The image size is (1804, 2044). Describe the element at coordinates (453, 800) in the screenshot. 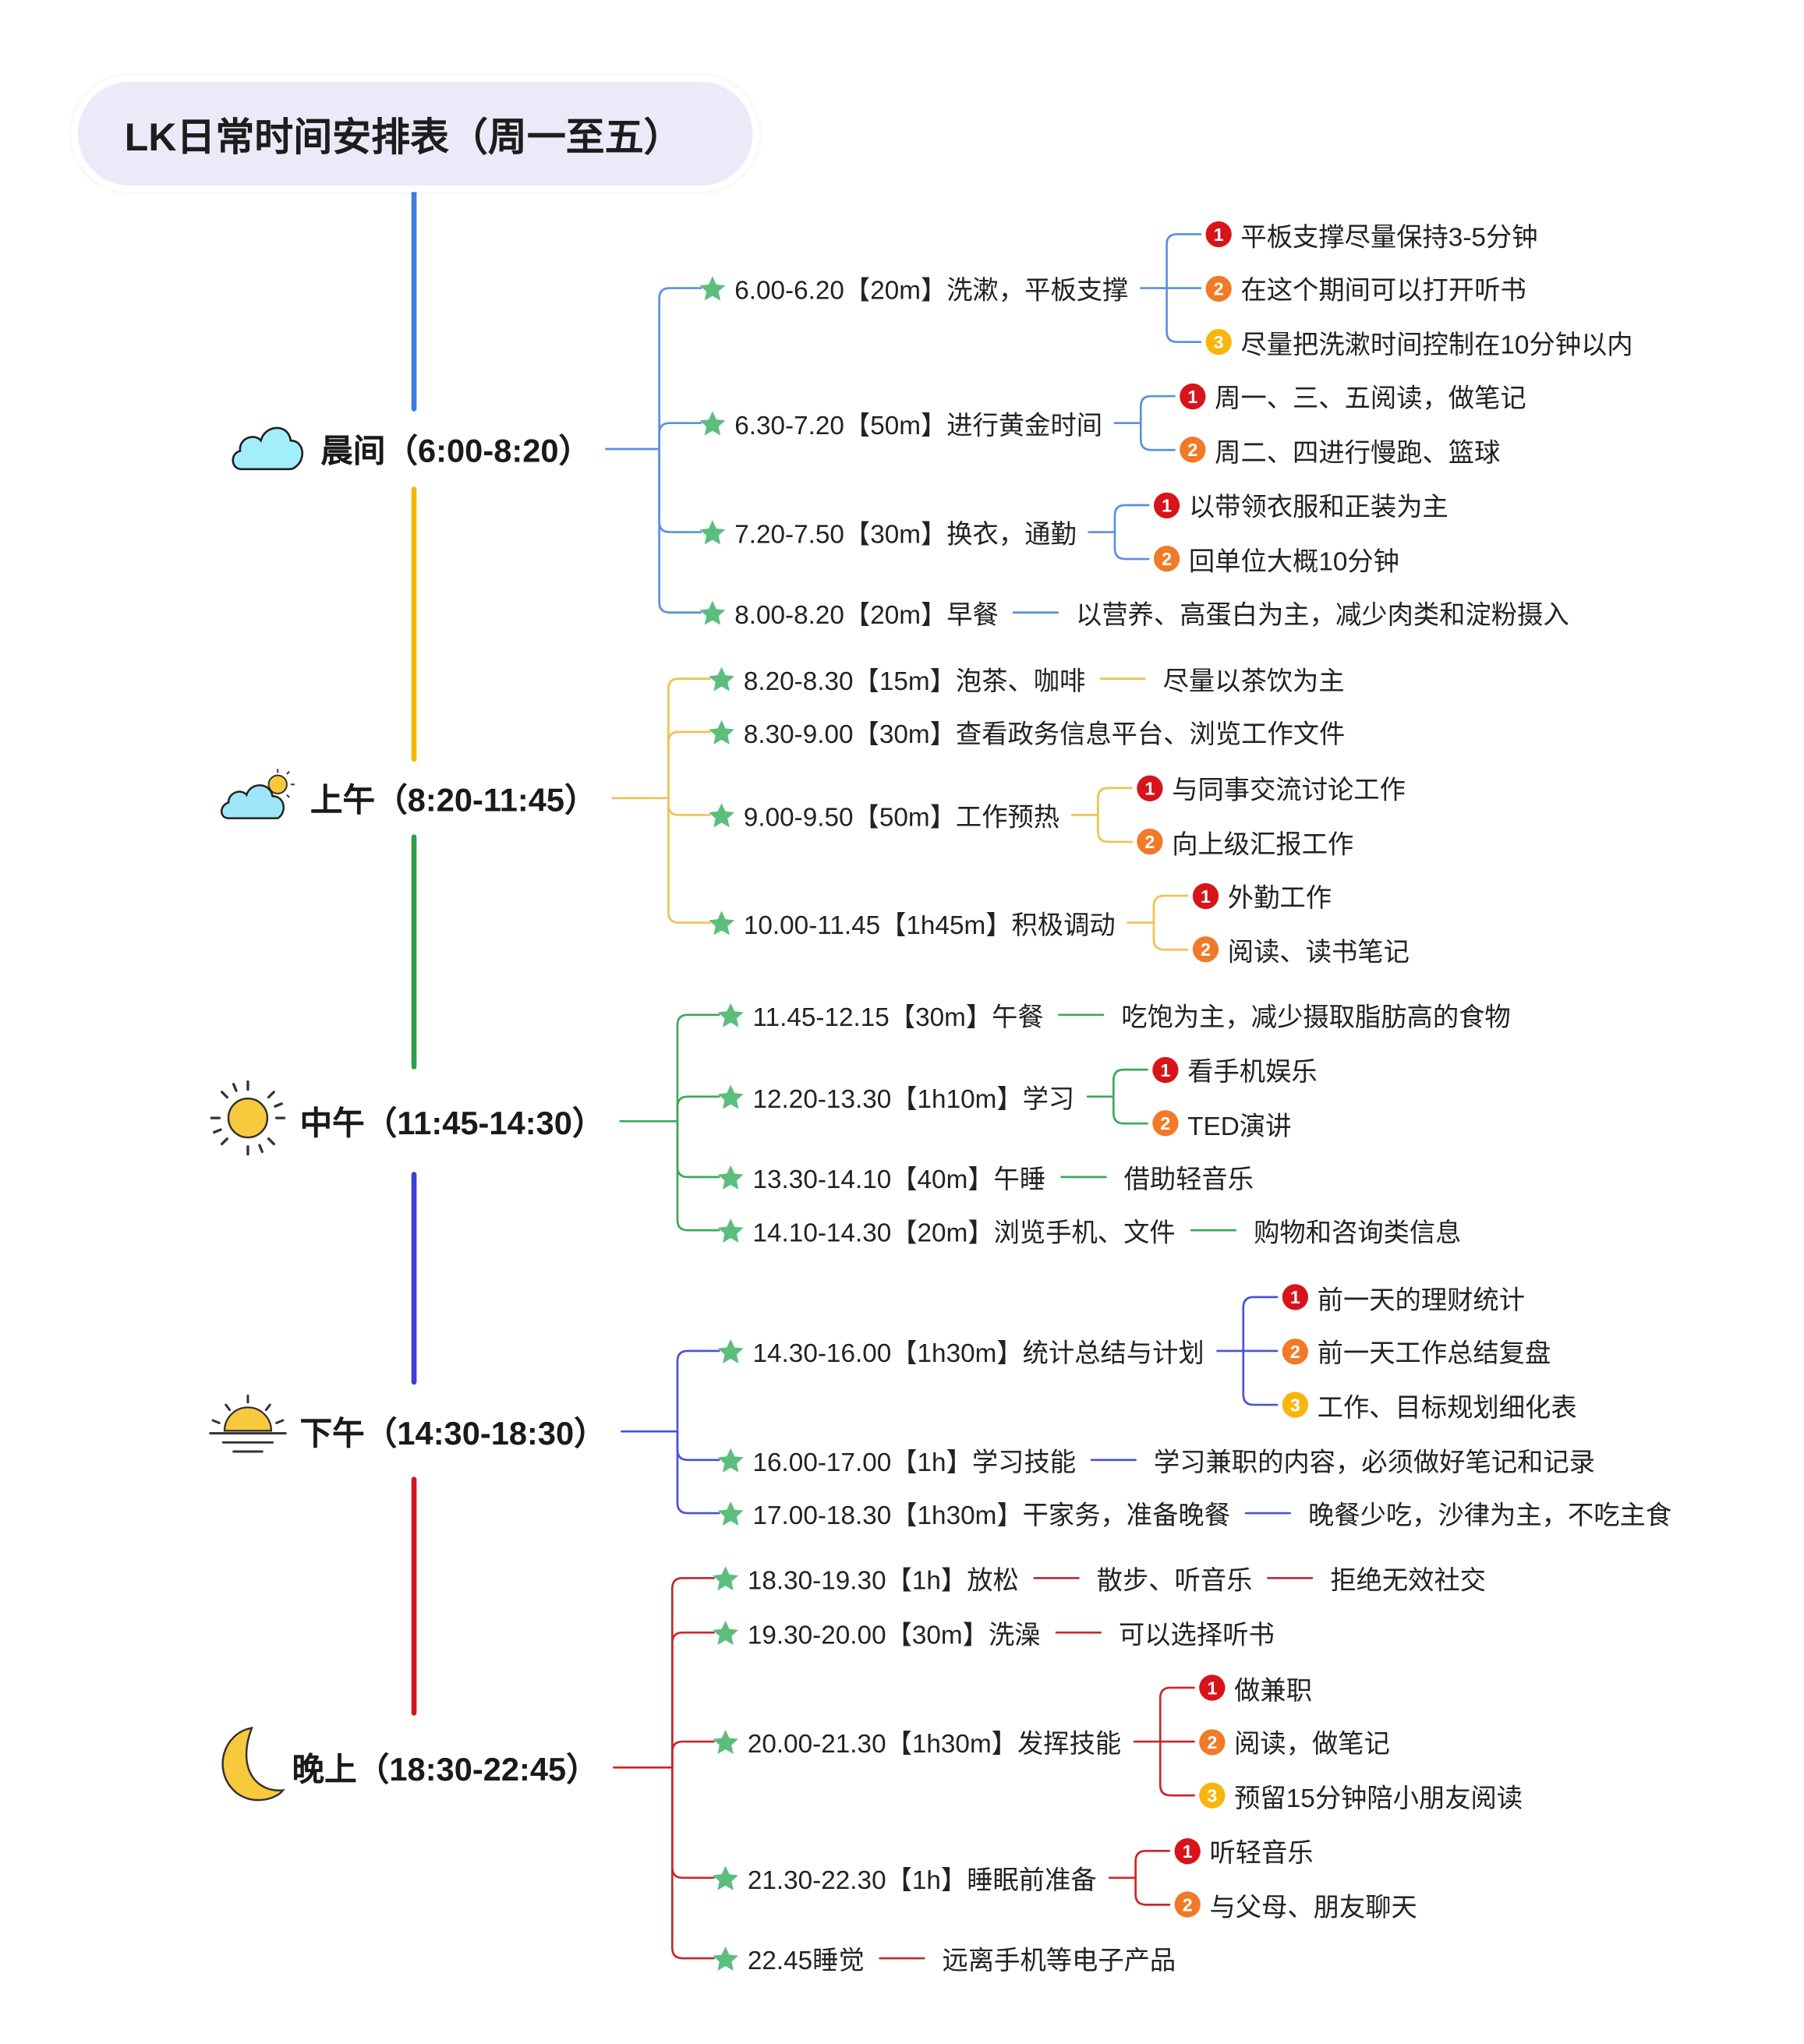

I see `section-label: 上午（8:20-11:45）` at that location.